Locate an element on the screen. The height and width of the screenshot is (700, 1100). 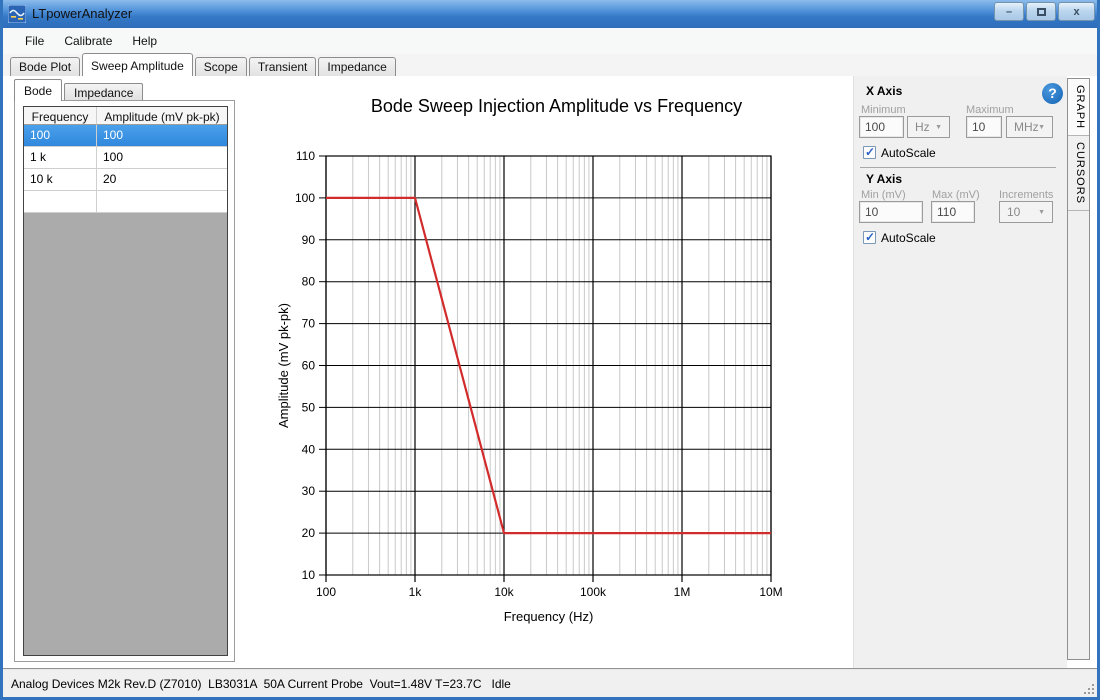
menu-bar: File Calibrate Help is located at coordinates (550, 41).